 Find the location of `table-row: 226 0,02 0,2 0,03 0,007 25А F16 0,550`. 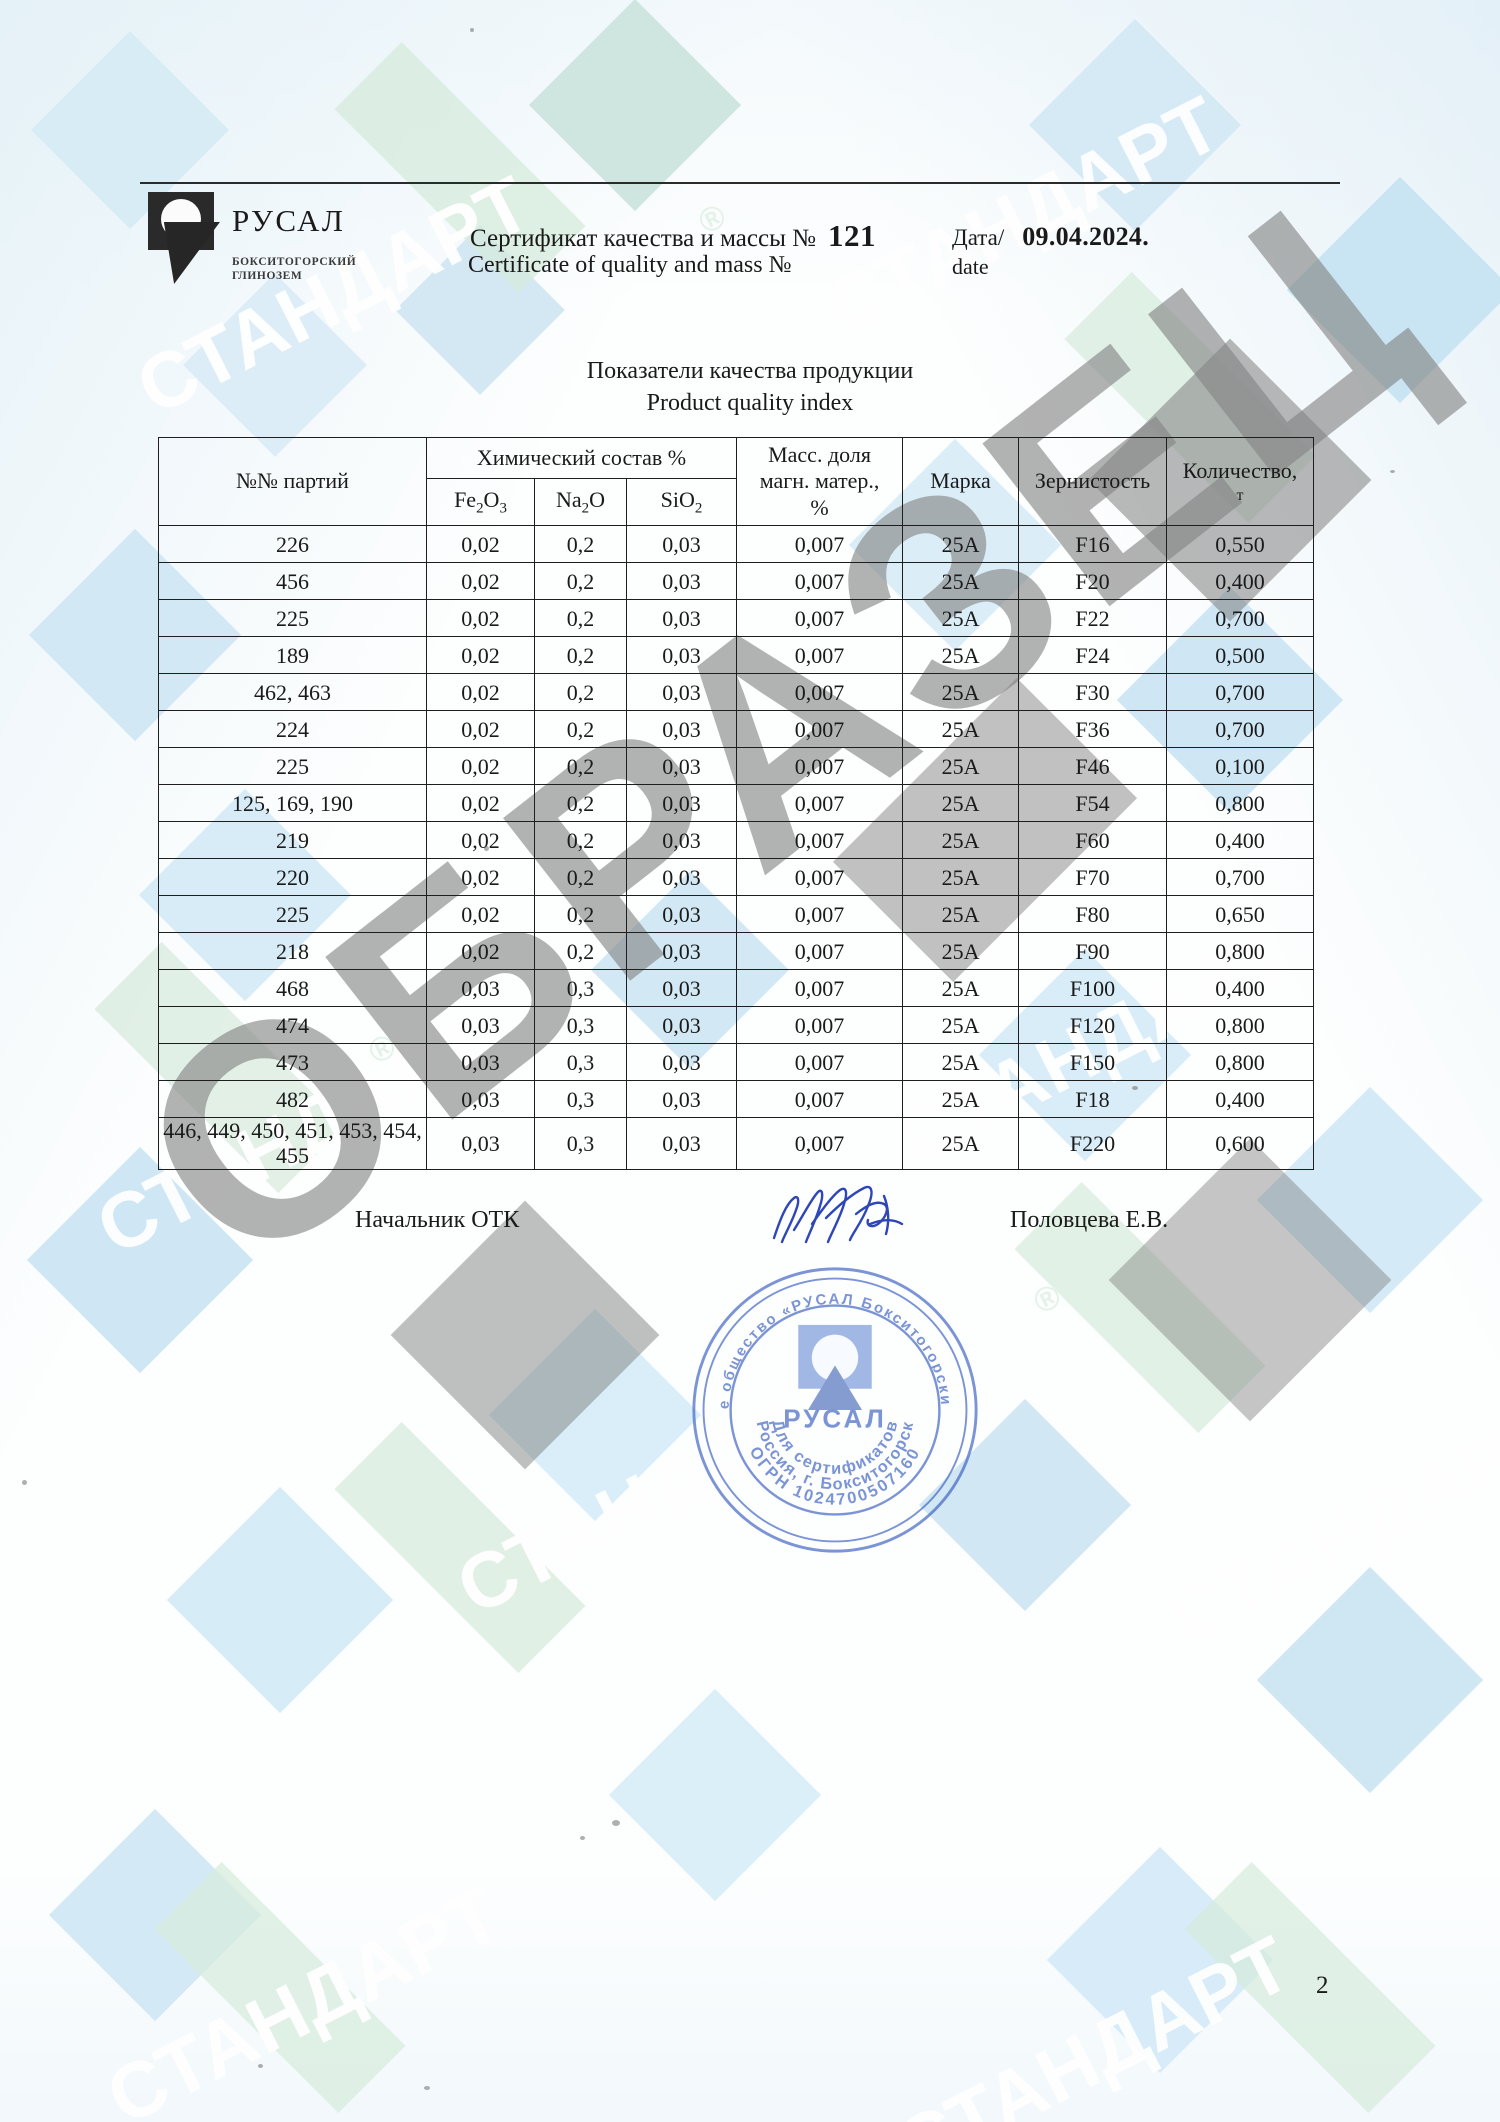

table-row: 226 0,02 0,2 0,03 0,007 25А F16 0,550 is located at coordinates (736, 544).